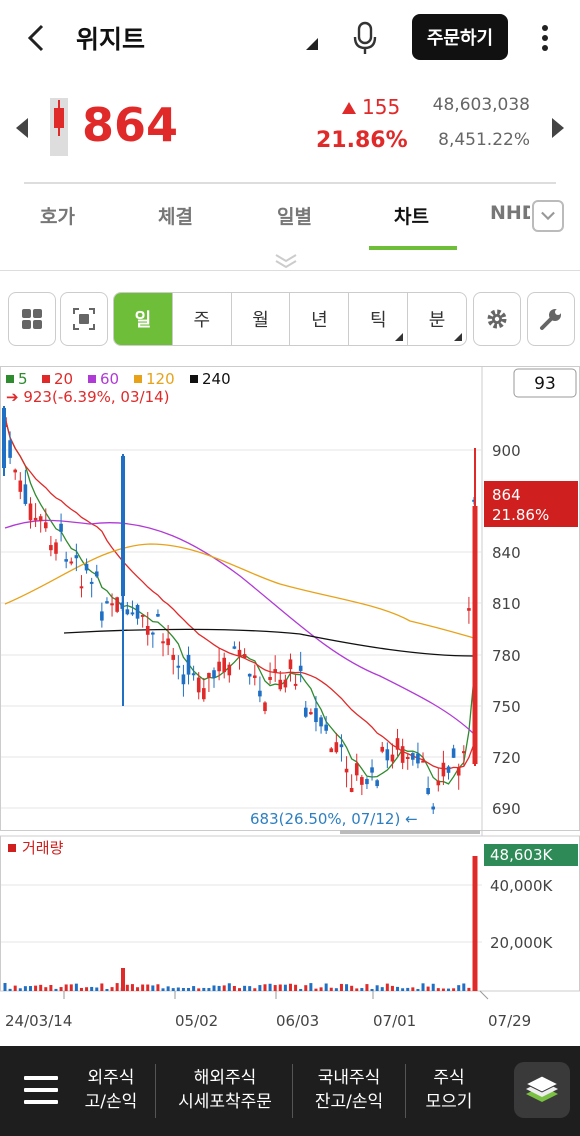 The height and width of the screenshot is (1136, 580). What do you see at coordinates (175, 217) in the screenshot?
I see `tab-trades: 체결` at bounding box center [175, 217].